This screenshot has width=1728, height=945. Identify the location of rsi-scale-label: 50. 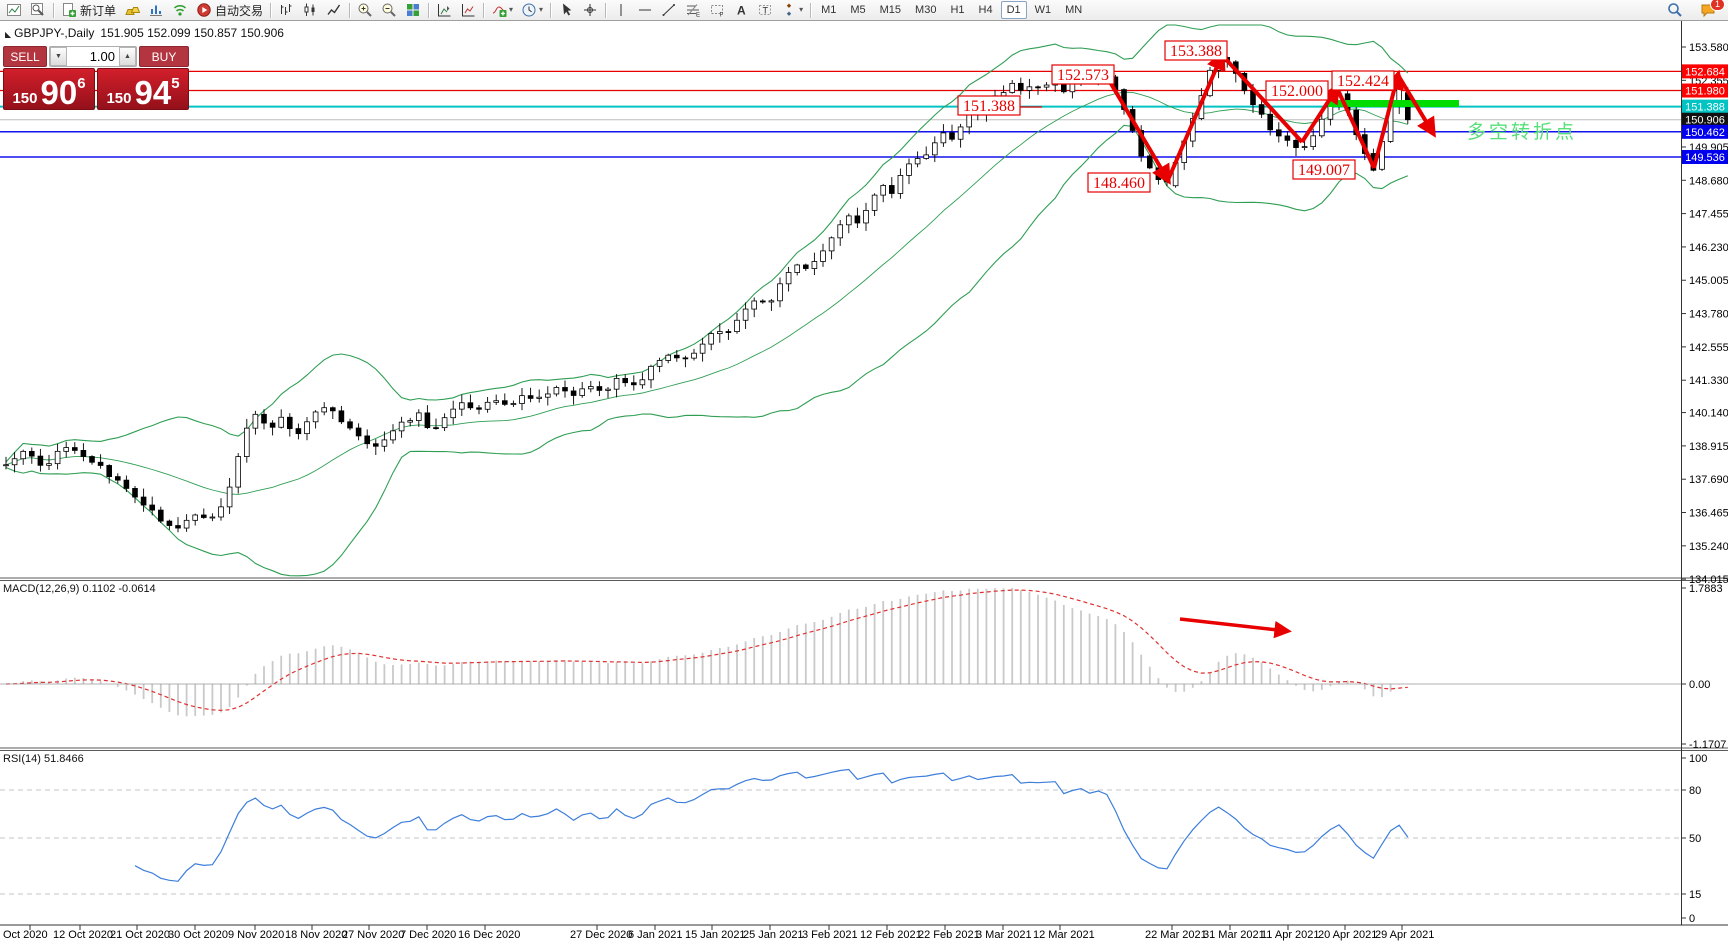
(1695, 839).